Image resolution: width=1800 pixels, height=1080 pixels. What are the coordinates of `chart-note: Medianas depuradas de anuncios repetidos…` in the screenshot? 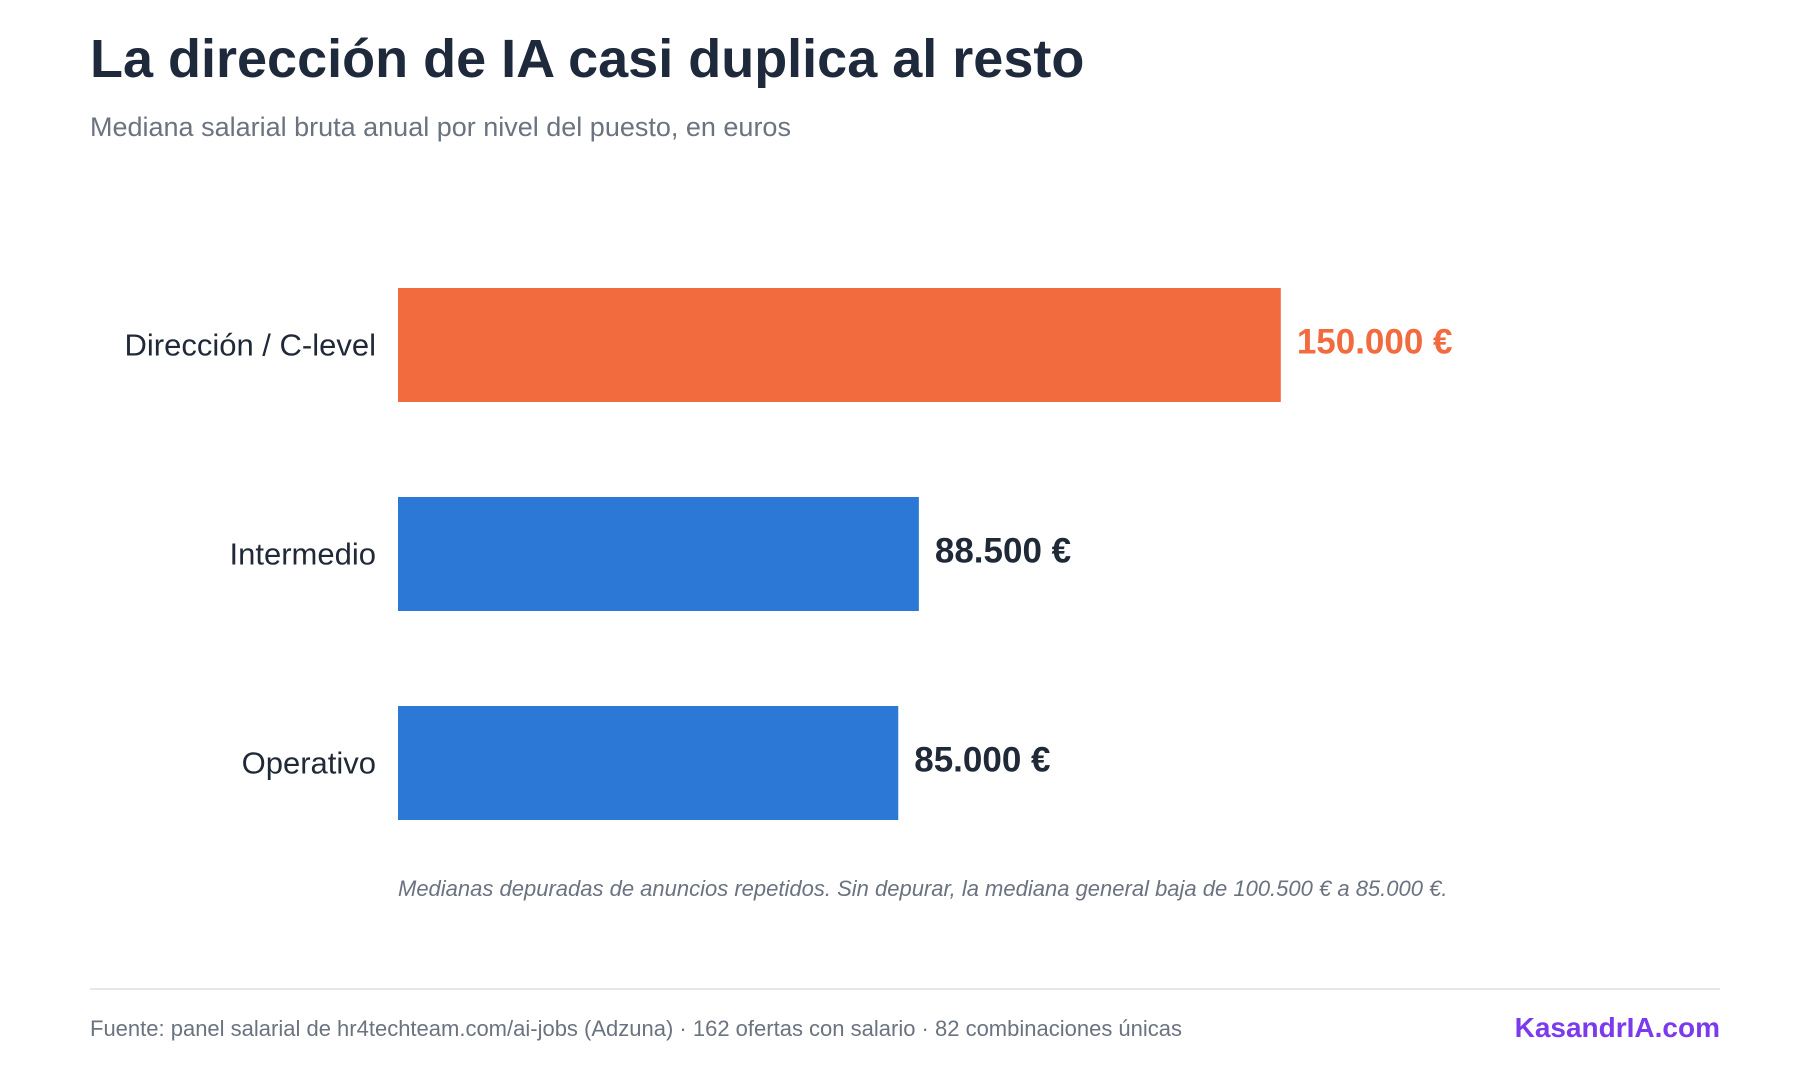 It's located at (923, 888).